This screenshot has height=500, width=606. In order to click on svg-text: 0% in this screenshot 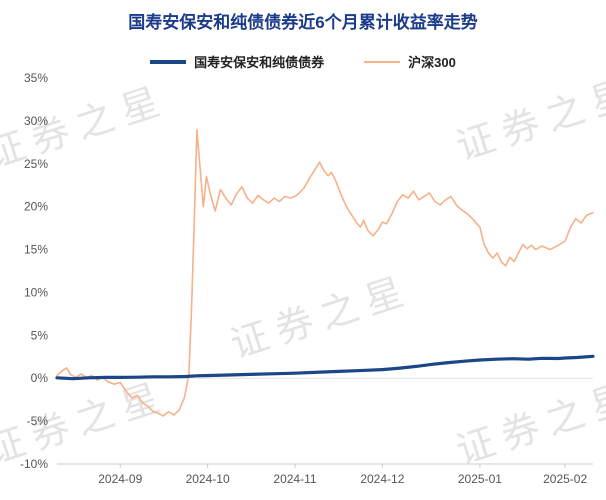, I will do `click(40, 378)`.